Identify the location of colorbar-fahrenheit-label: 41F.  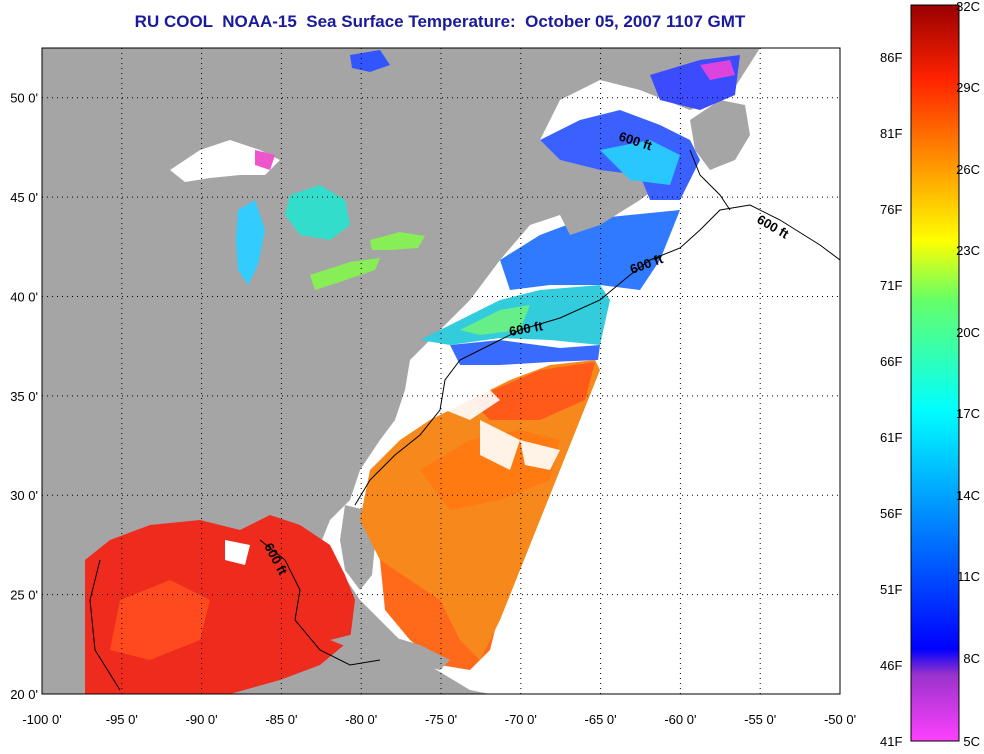
(891, 741).